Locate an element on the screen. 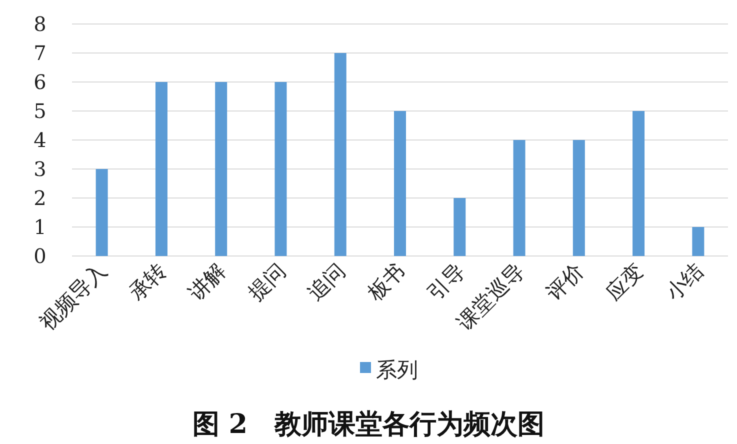 The width and height of the screenshot is (737, 444). y-tick-label: 3 is located at coordinates (40, 169).